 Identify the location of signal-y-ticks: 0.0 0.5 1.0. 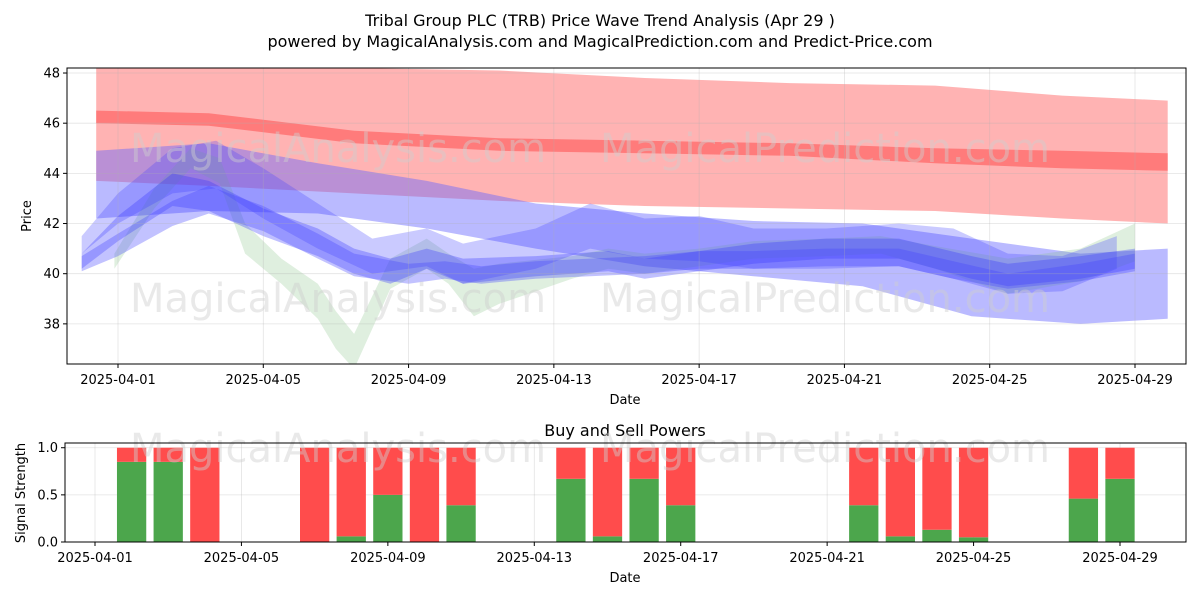
(51, 496).